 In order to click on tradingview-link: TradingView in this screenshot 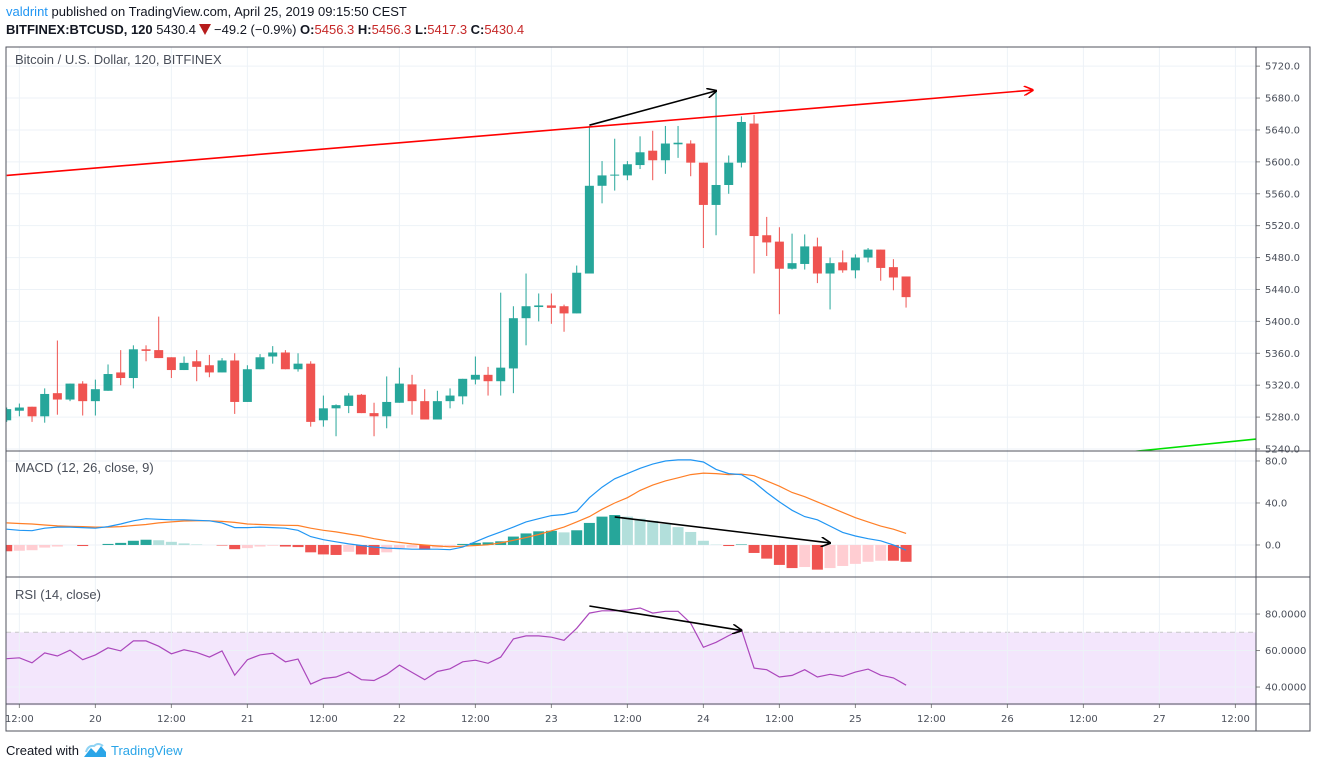, I will do `click(146, 750)`.